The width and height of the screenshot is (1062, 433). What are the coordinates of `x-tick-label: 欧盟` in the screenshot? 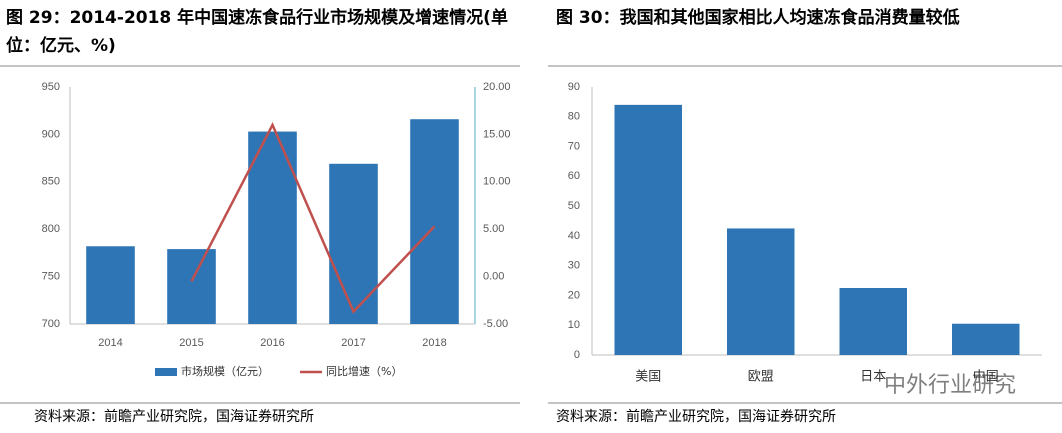 It's located at (761, 377).